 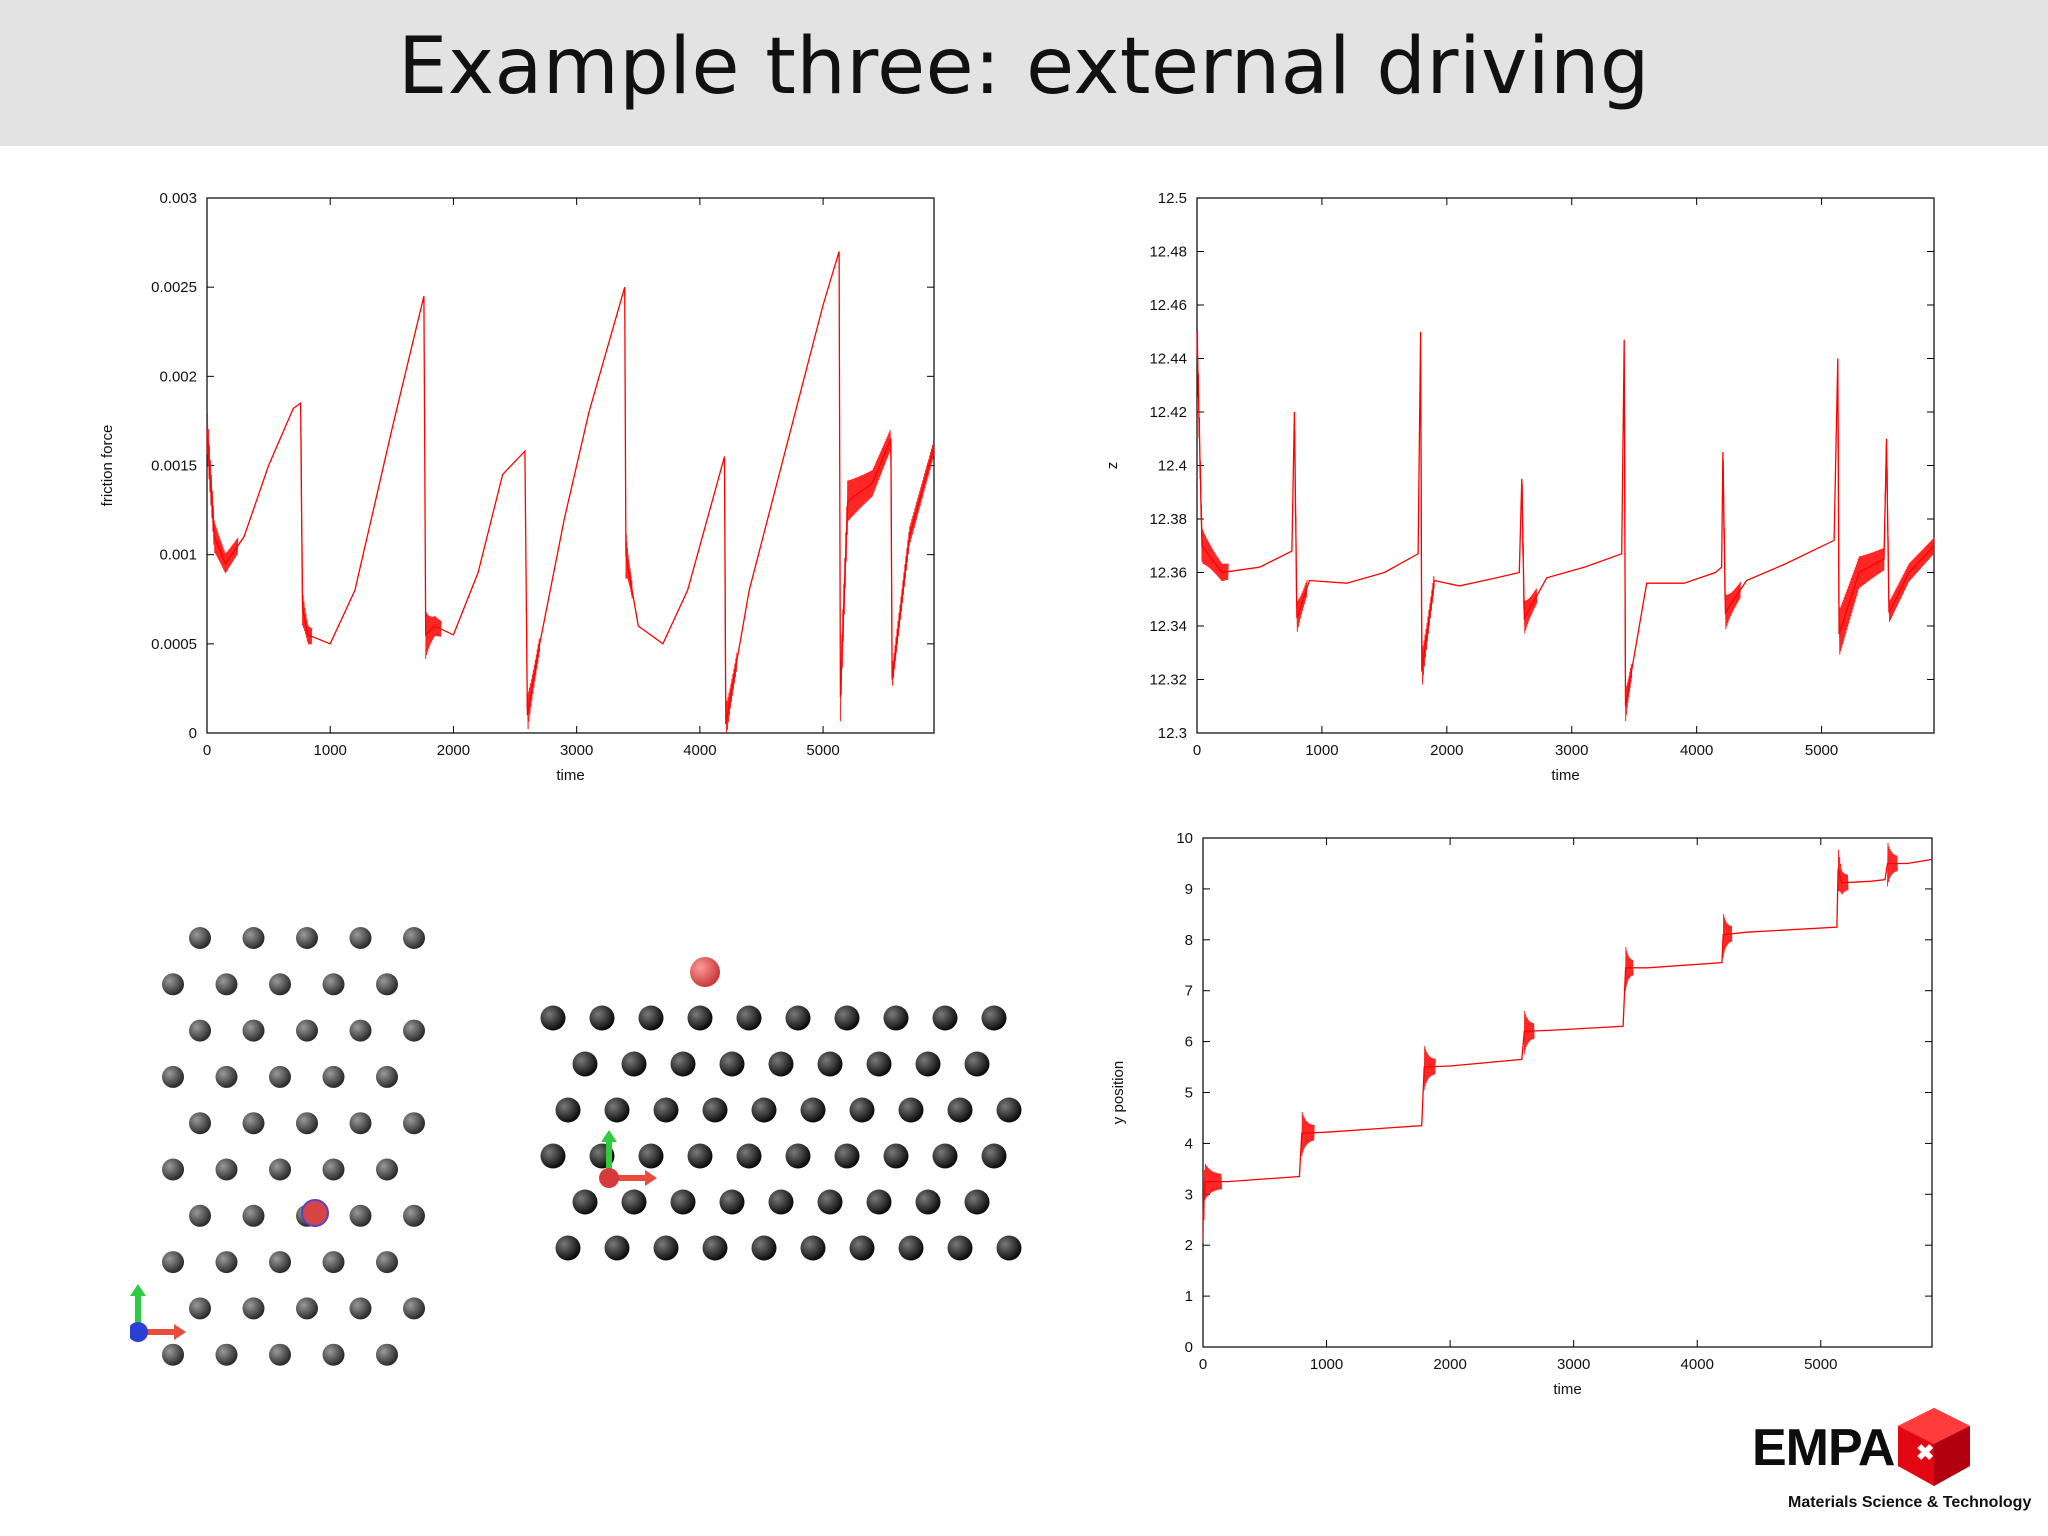 I want to click on y-tick-label: 7, so click(x=1189, y=991).